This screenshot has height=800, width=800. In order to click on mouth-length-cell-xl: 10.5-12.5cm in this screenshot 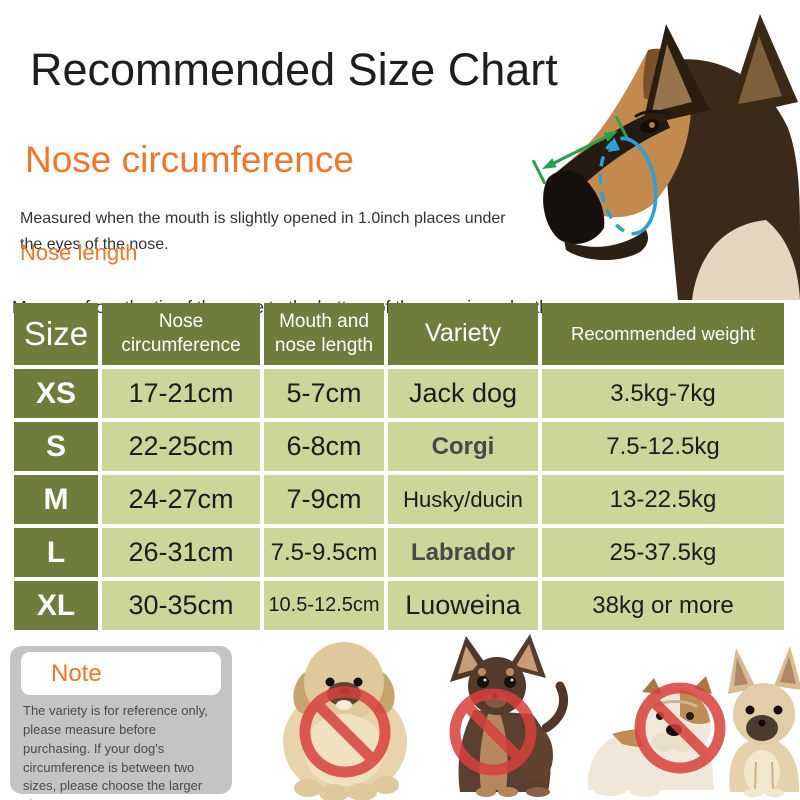, I will do `click(324, 605)`.